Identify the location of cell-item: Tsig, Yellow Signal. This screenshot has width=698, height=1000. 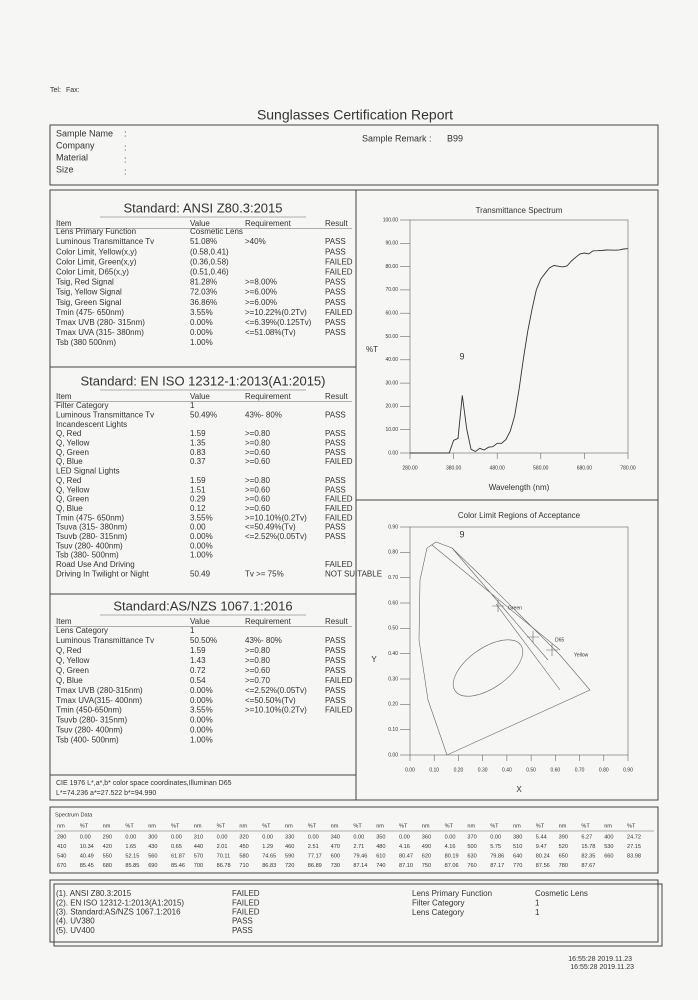
(89, 292).